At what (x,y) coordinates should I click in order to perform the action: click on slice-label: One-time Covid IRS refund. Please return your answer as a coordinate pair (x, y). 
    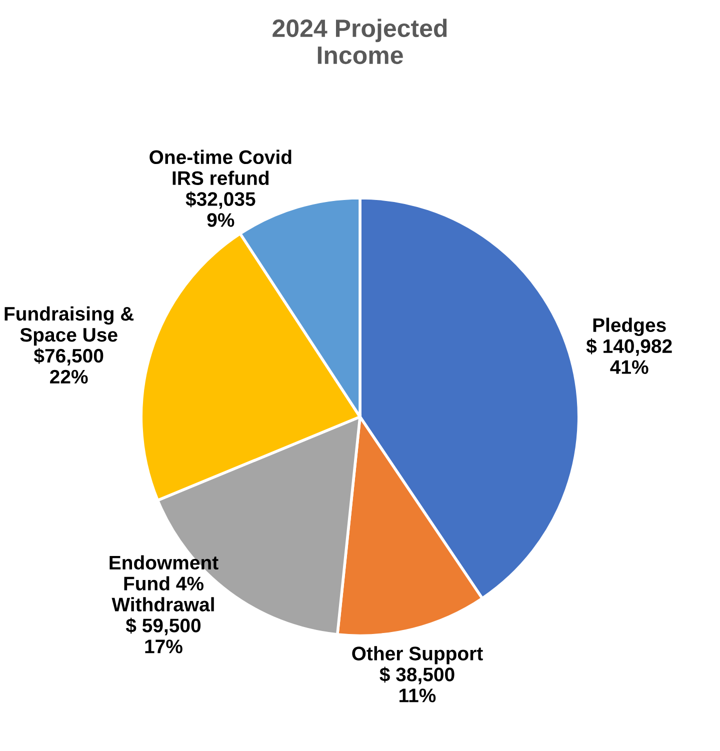
    Looking at the image, I should click on (221, 168).